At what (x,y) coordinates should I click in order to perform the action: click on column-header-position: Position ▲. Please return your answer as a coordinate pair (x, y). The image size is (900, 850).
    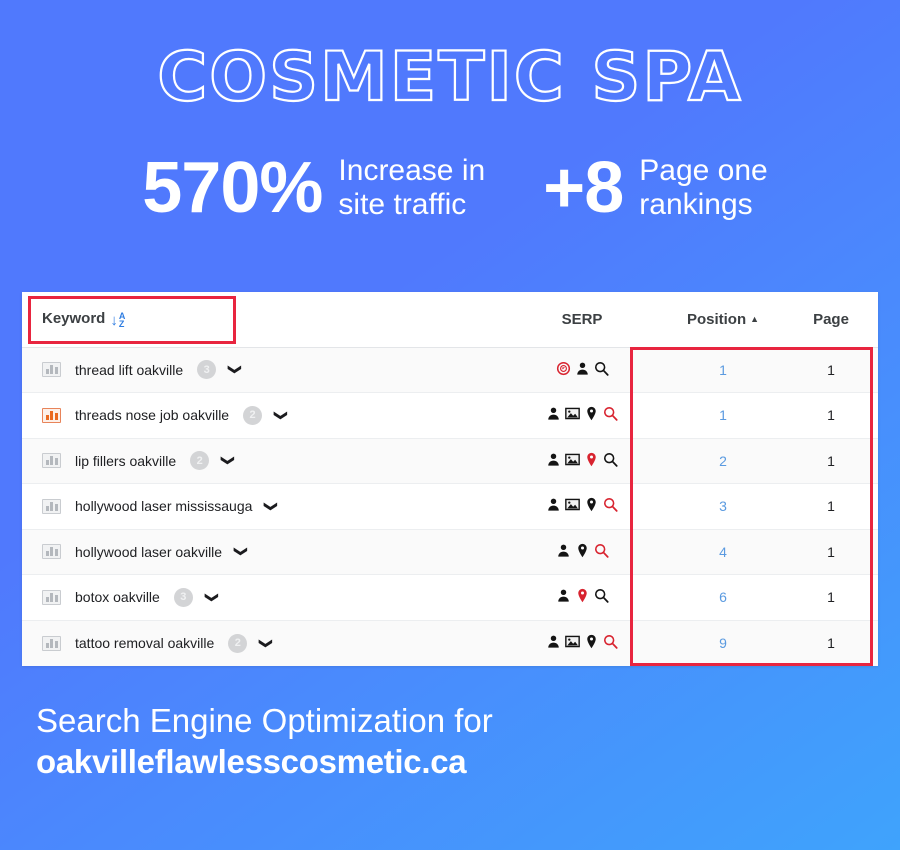
    Looking at the image, I should click on (723, 320).